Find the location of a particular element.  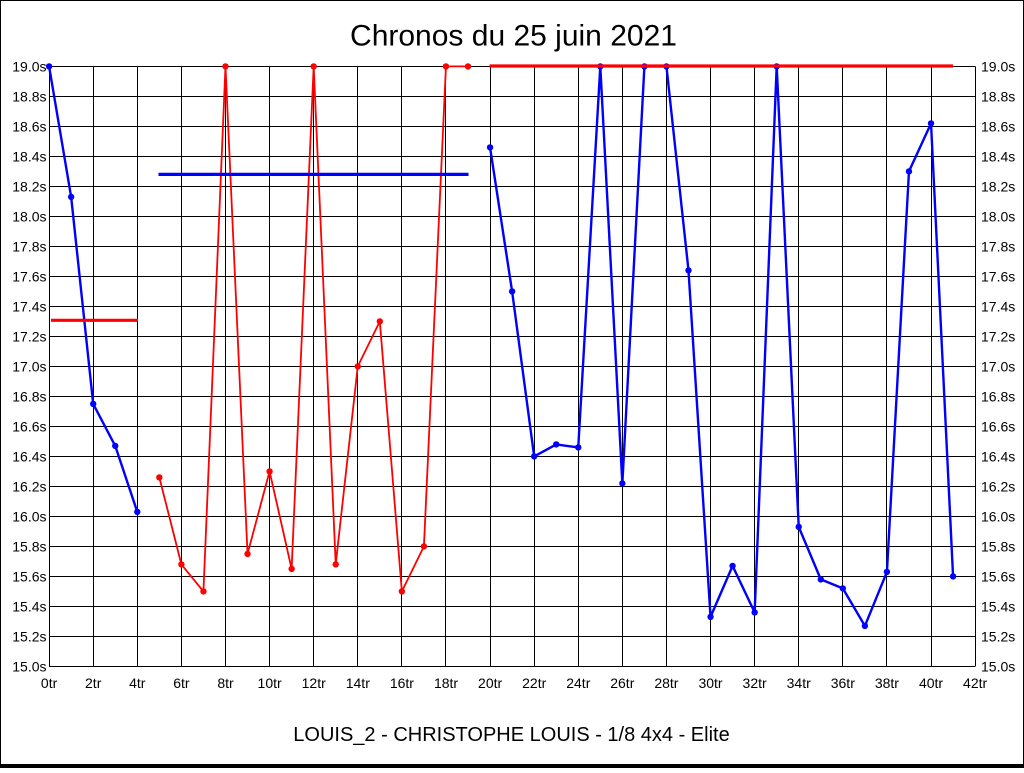

svg-text: 4tr is located at coordinates (137, 683).